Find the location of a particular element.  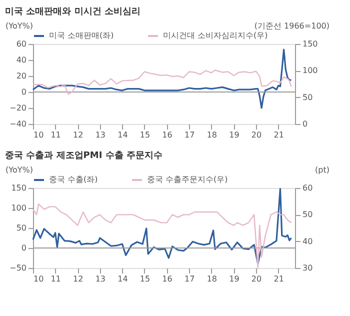

y-tick-label: 20 is located at coordinates (21, 76).